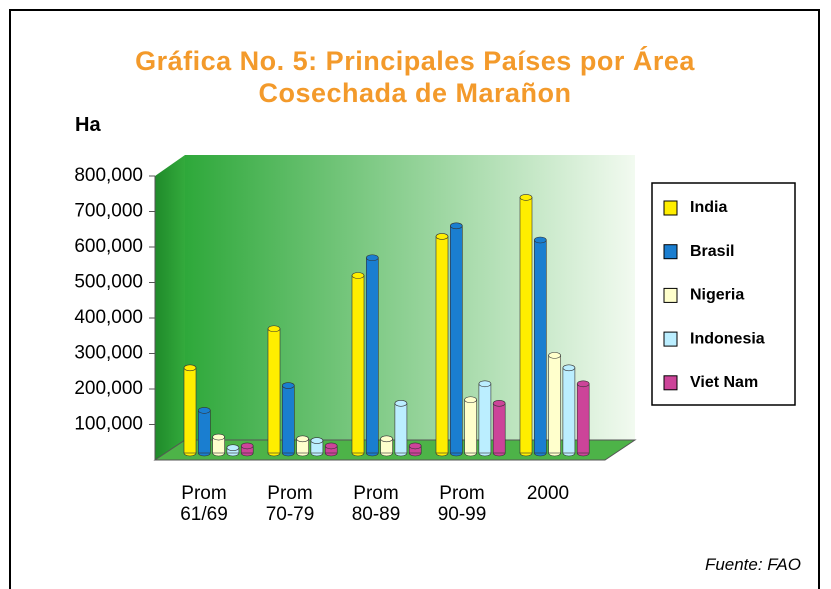  Describe the element at coordinates (108, 246) in the screenshot. I see `y-tick-label: 600,000` at that location.